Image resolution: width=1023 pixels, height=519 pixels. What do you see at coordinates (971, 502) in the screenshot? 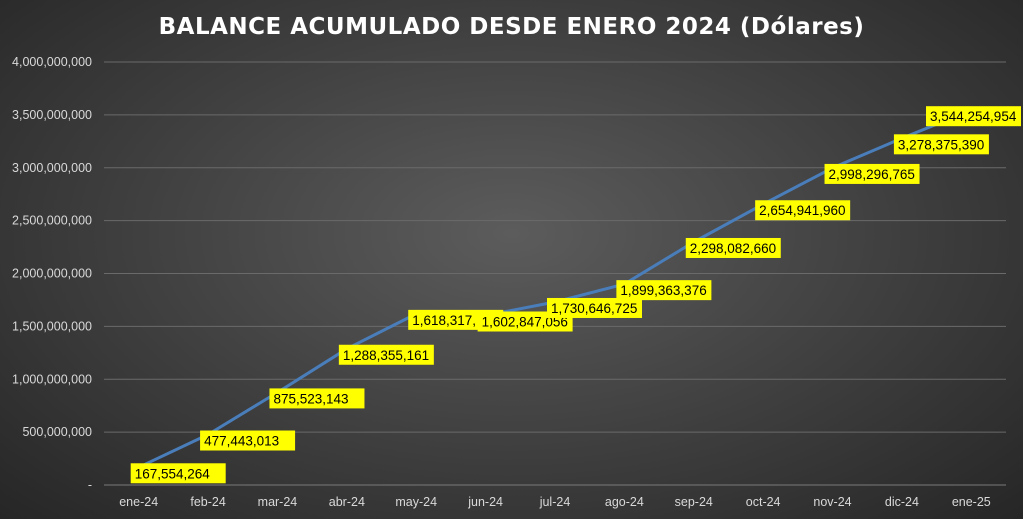
I see `x-tick-label: ene-25` at bounding box center [971, 502].